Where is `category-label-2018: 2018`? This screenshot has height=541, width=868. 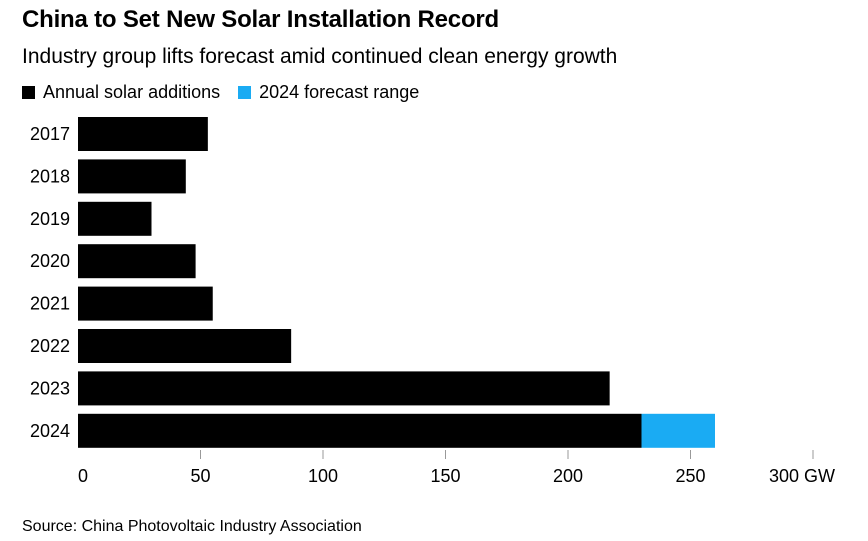
category-label-2018: 2018 is located at coordinates (50, 176).